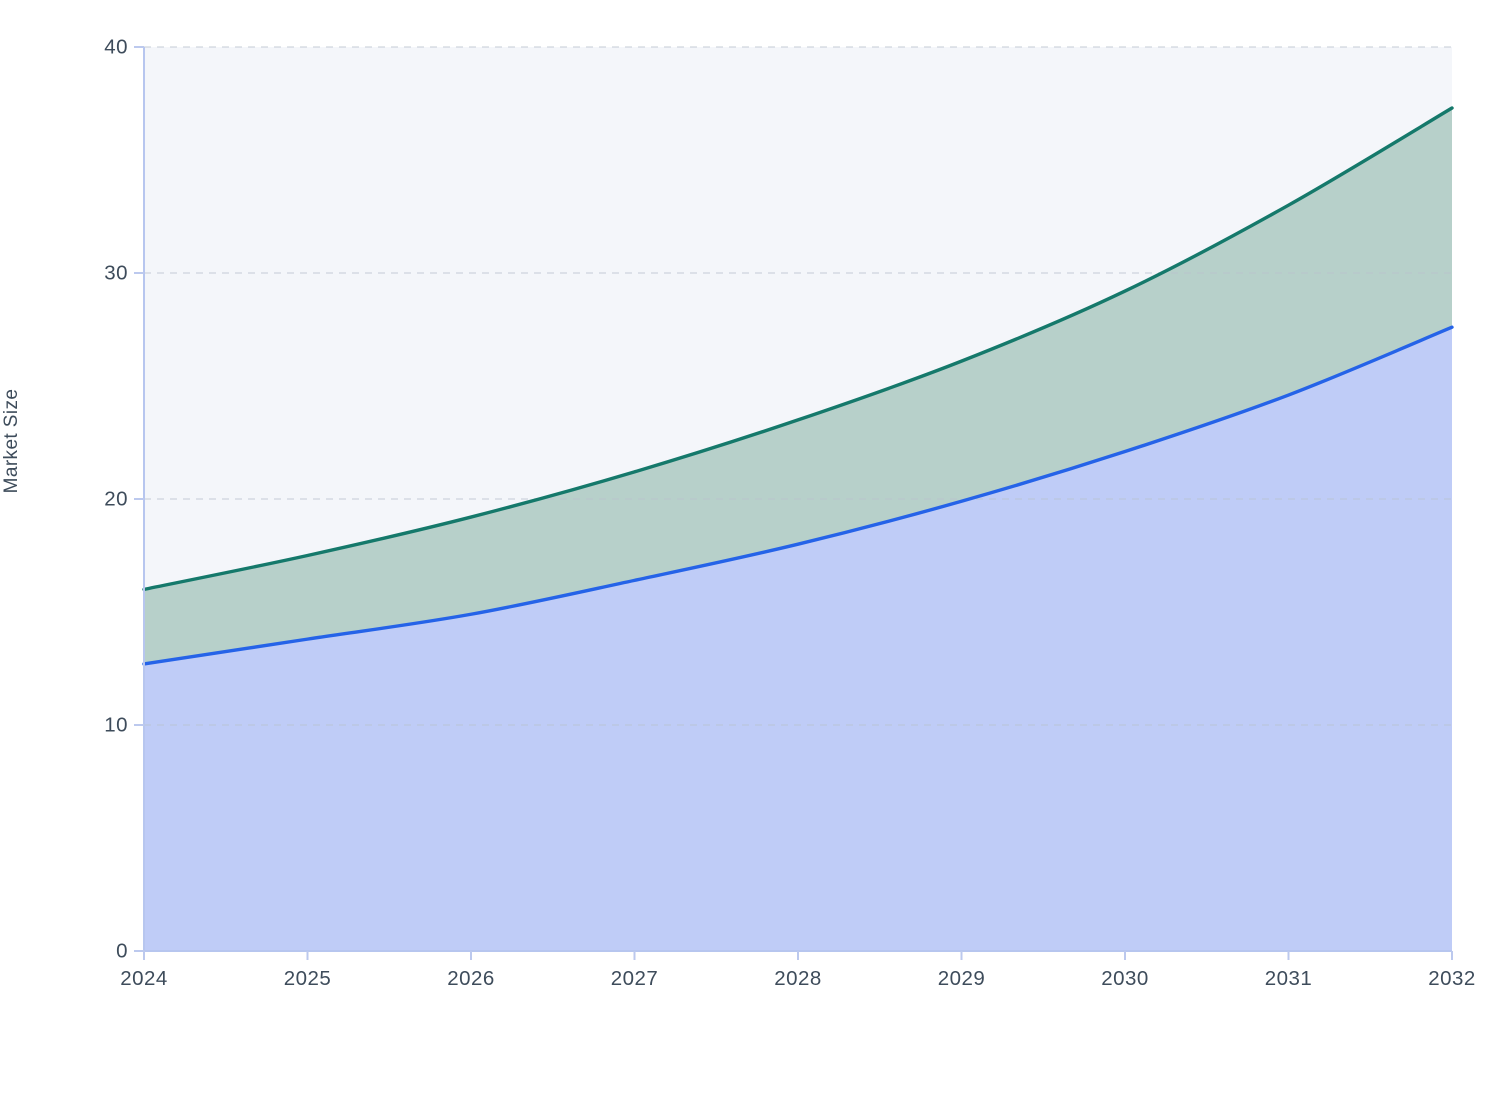 The width and height of the screenshot is (1508, 1120). Describe the element at coordinates (962, 978) in the screenshot. I see `x-tick-label: 2029` at that location.